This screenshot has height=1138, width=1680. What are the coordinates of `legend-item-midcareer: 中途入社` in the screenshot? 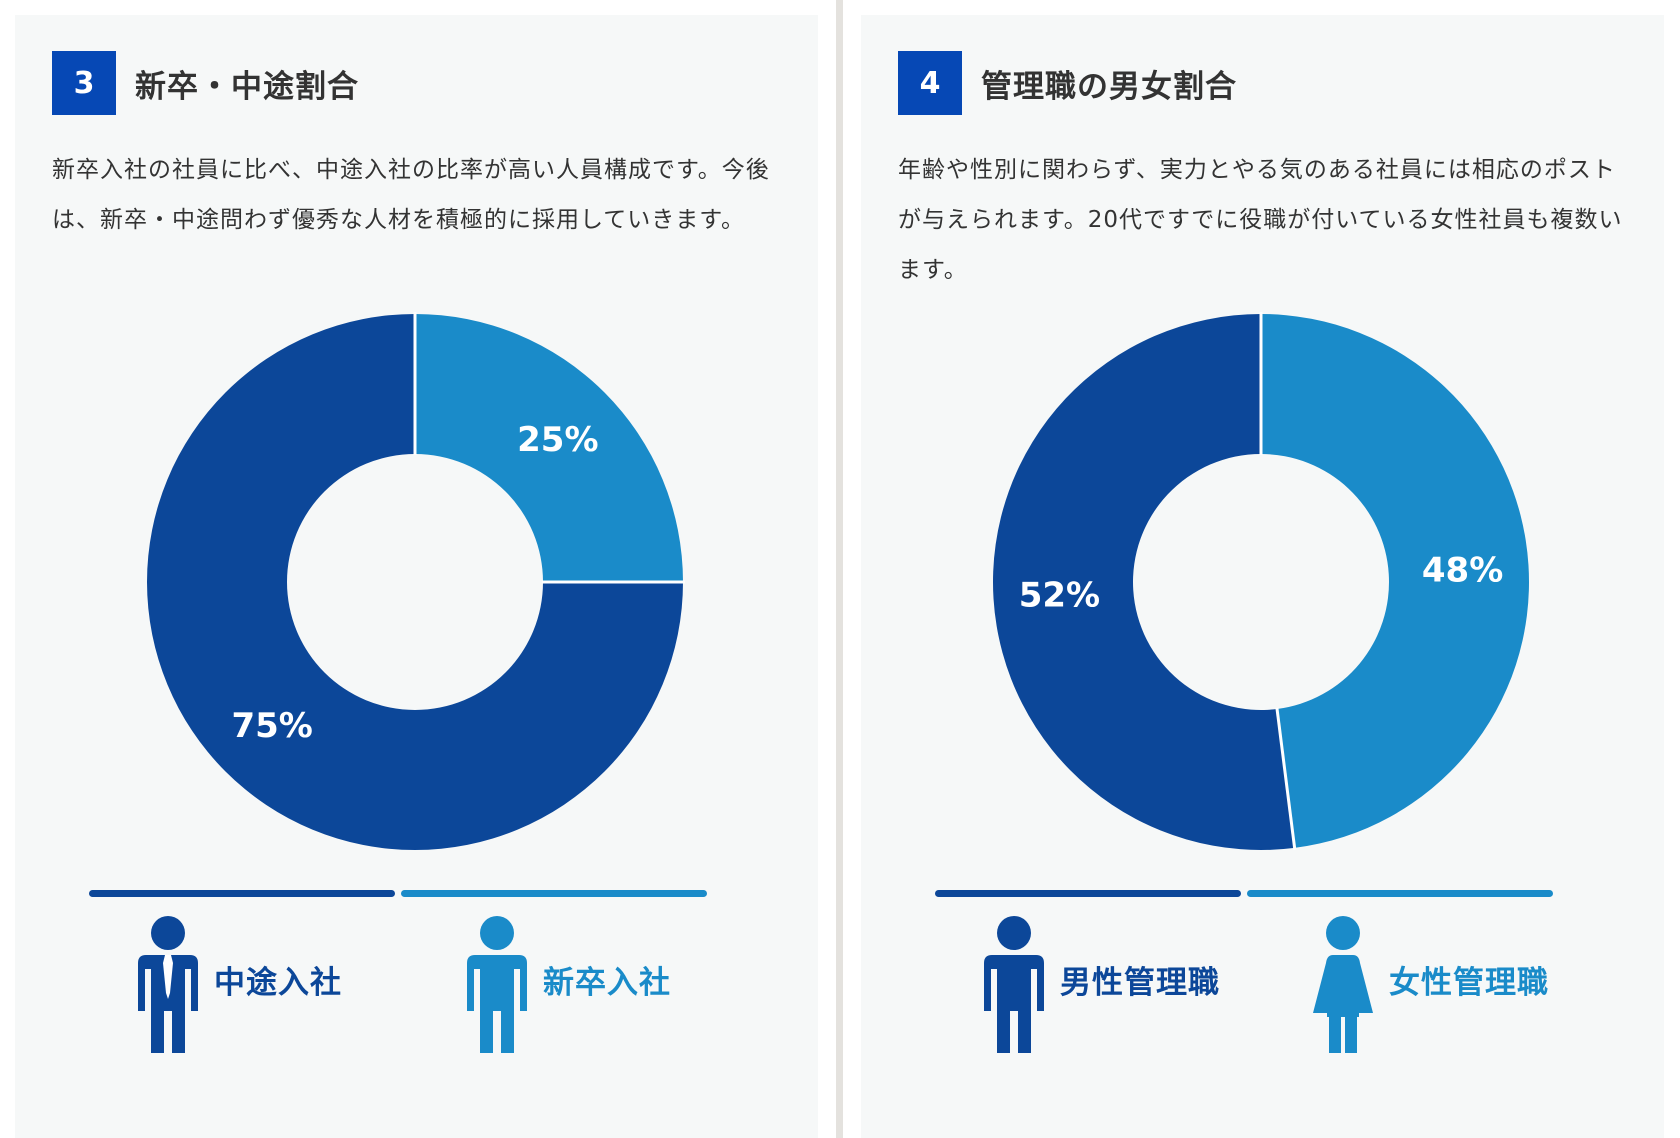 It's located at (240, 985).